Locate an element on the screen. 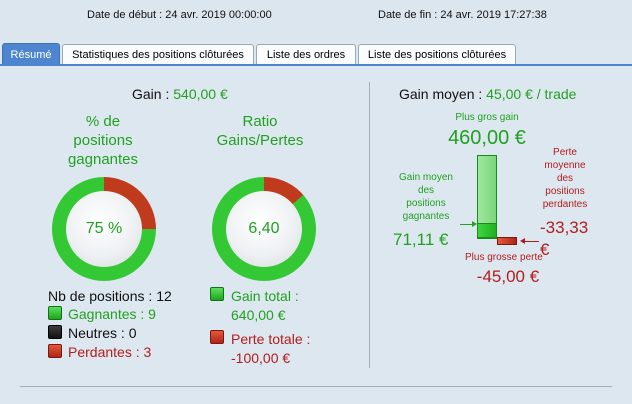 The image size is (632, 404). average-loss-label-line-3: des is located at coordinates (565, 178).